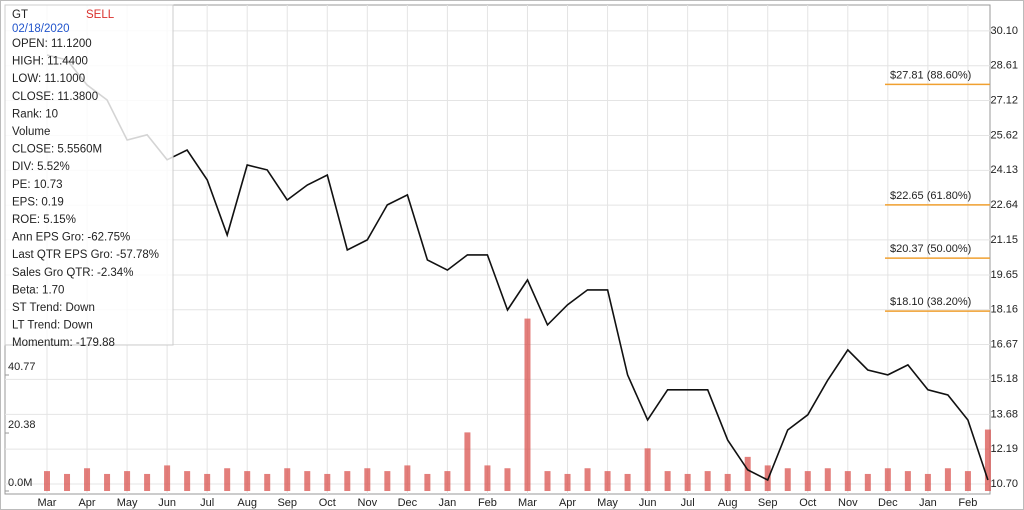 This screenshot has height=510, width=1024. I want to click on panel-line: HIGH: 11.4400, so click(50, 62).